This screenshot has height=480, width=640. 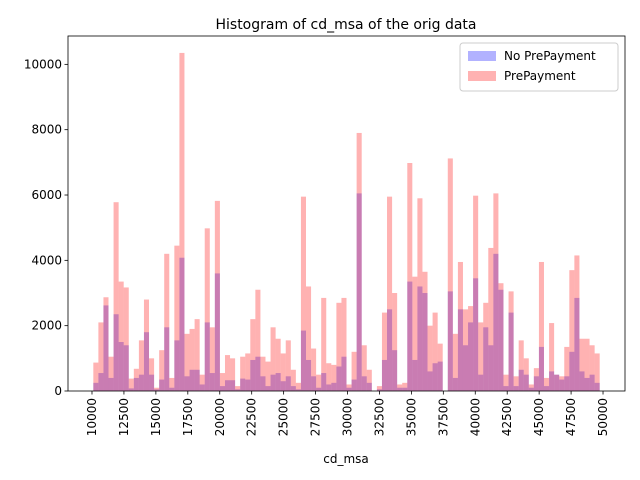 What do you see at coordinates (443, 417) in the screenshot?
I see `x-tick-label: 37500` at bounding box center [443, 417].